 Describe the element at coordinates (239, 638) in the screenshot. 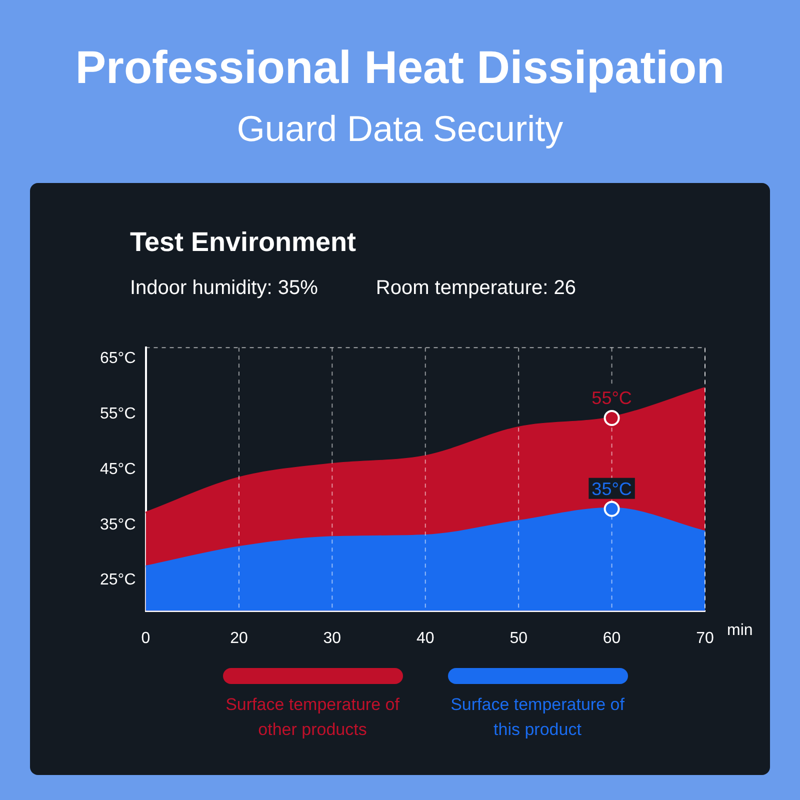

I see `x-tick-label: 20` at that location.